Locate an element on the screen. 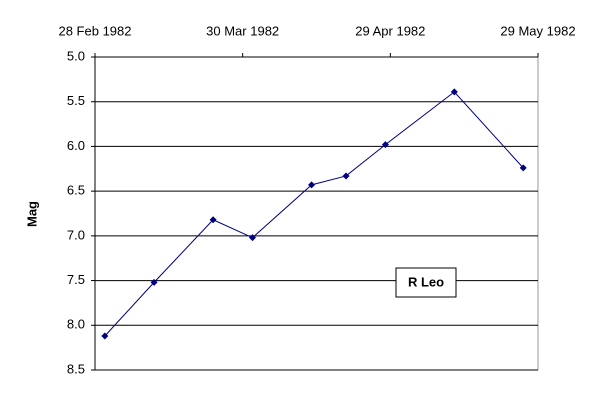 This screenshot has height=400, width=600. y-tick-label: 8.0 is located at coordinates (76, 324).